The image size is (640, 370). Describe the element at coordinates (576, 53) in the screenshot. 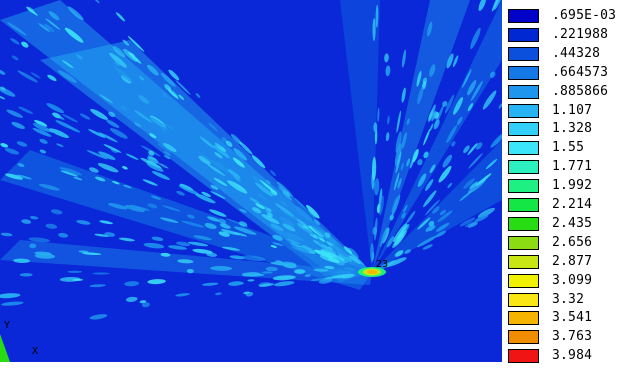

I see `legend-label: .44328` at that location.